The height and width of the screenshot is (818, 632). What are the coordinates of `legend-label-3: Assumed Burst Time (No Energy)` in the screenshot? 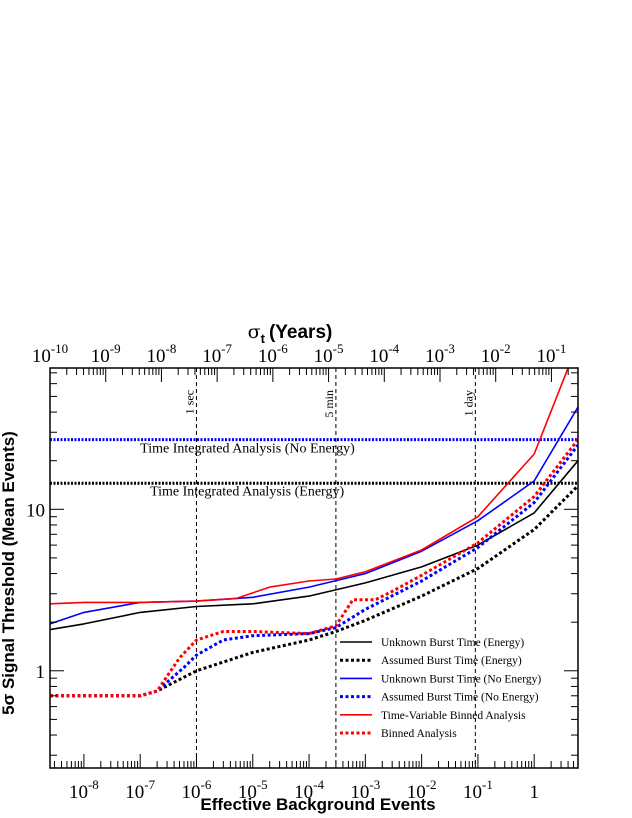 It's located at (460, 698).